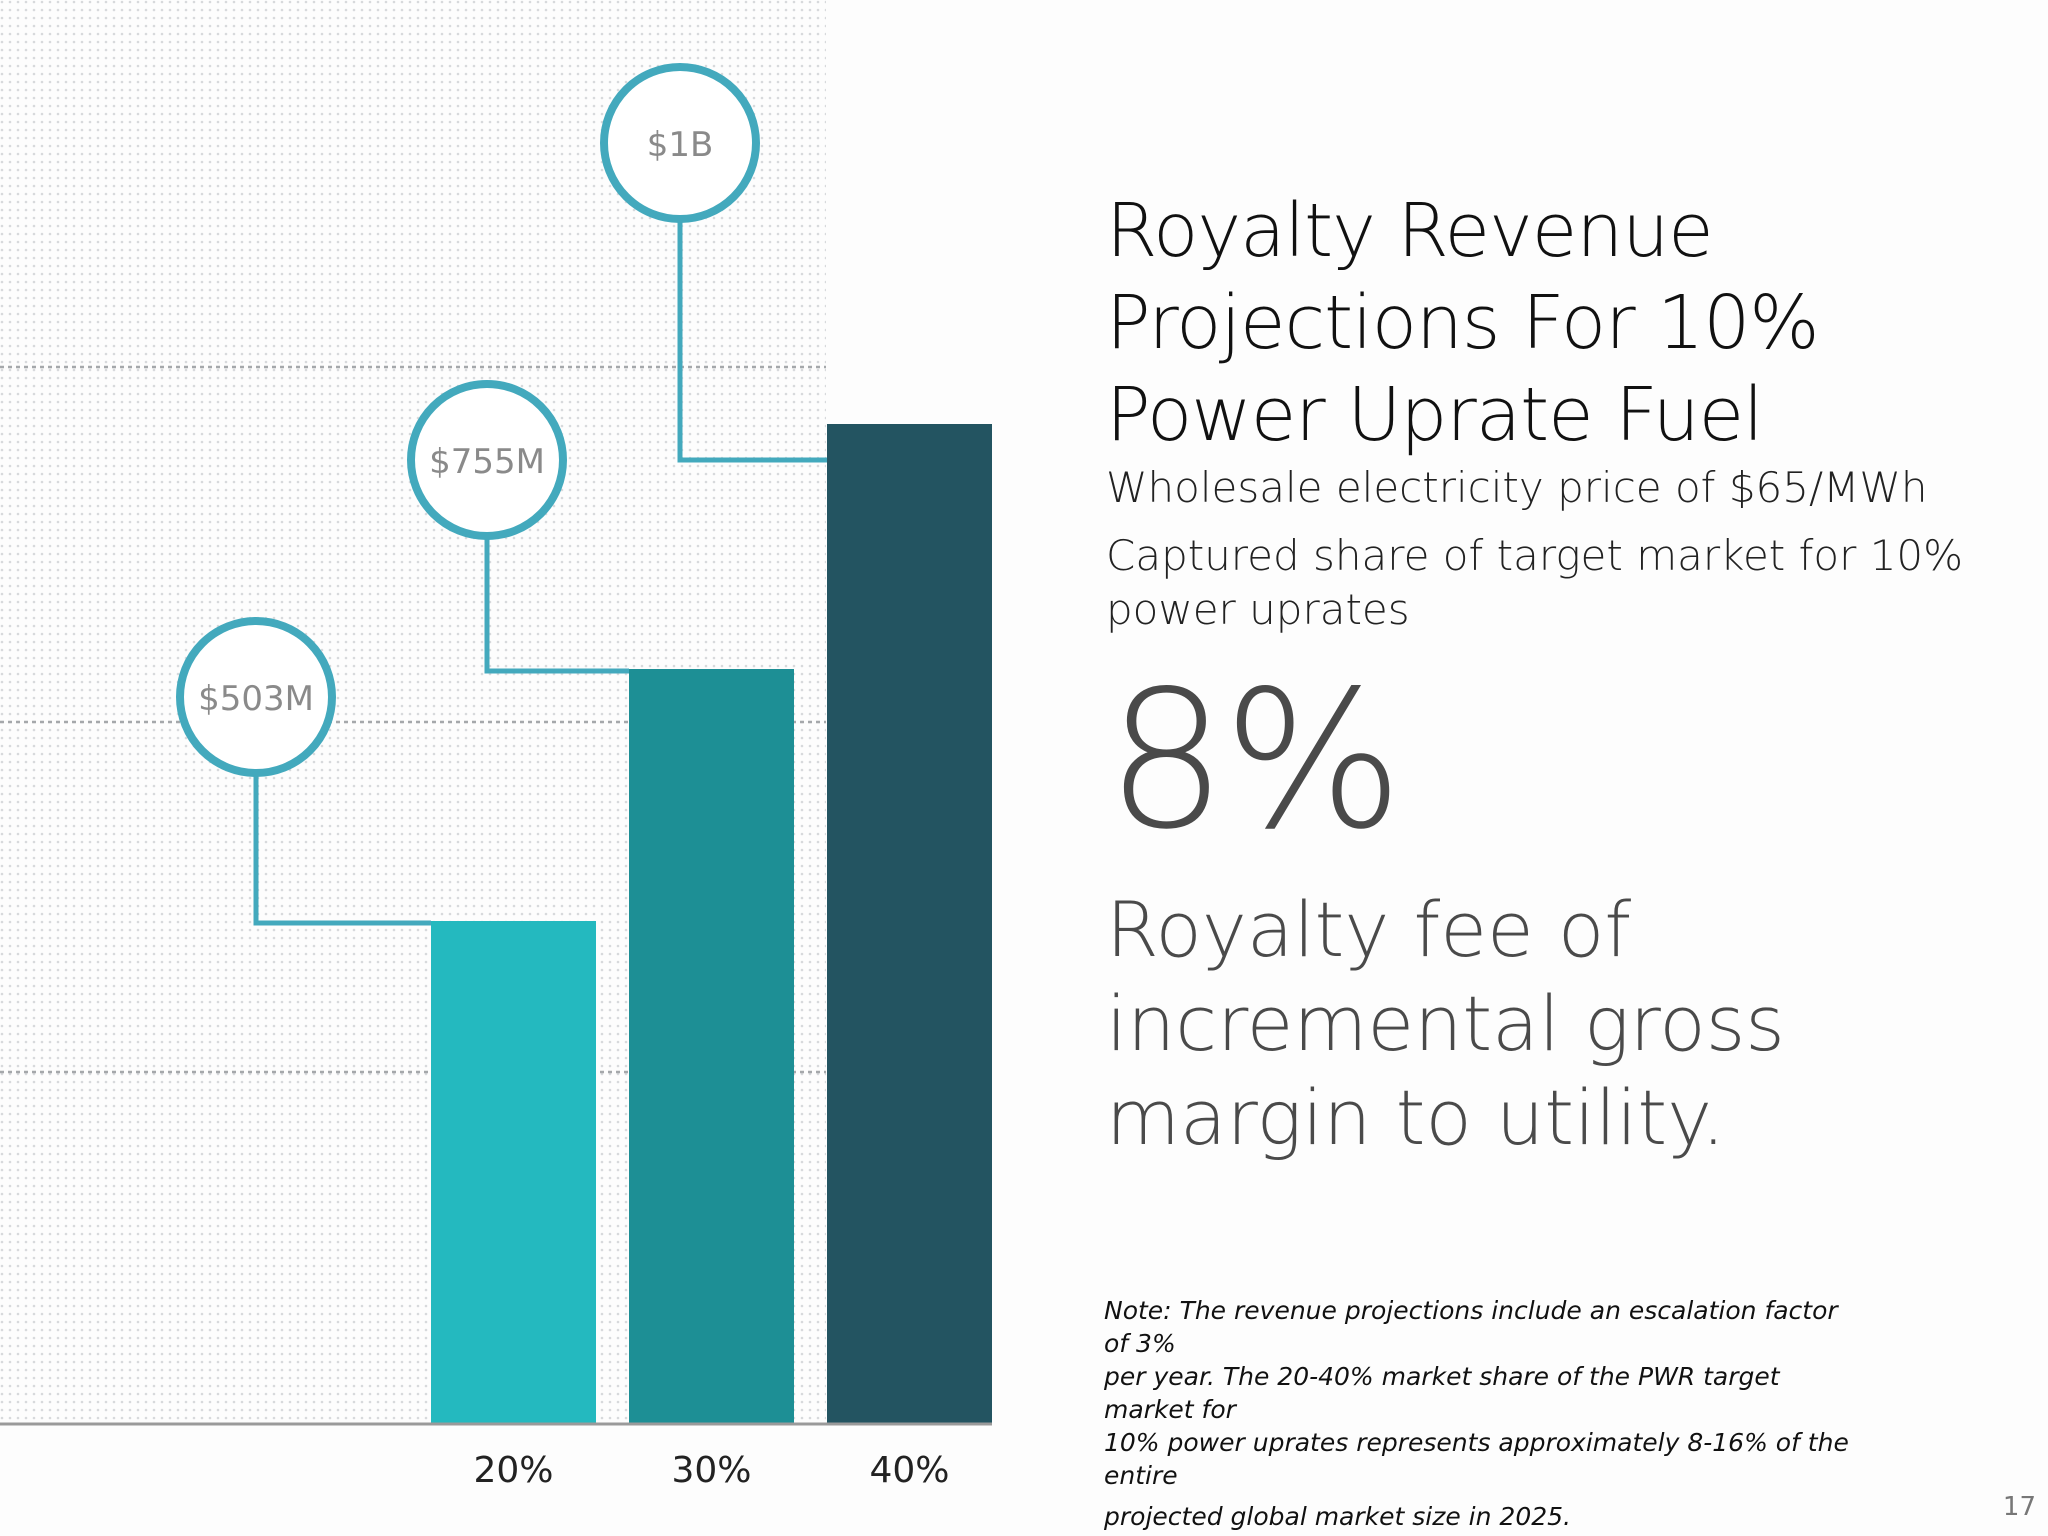  What do you see at coordinates (1369, 929) in the screenshot?
I see `desc-line-1: Royalty fee of` at bounding box center [1369, 929].